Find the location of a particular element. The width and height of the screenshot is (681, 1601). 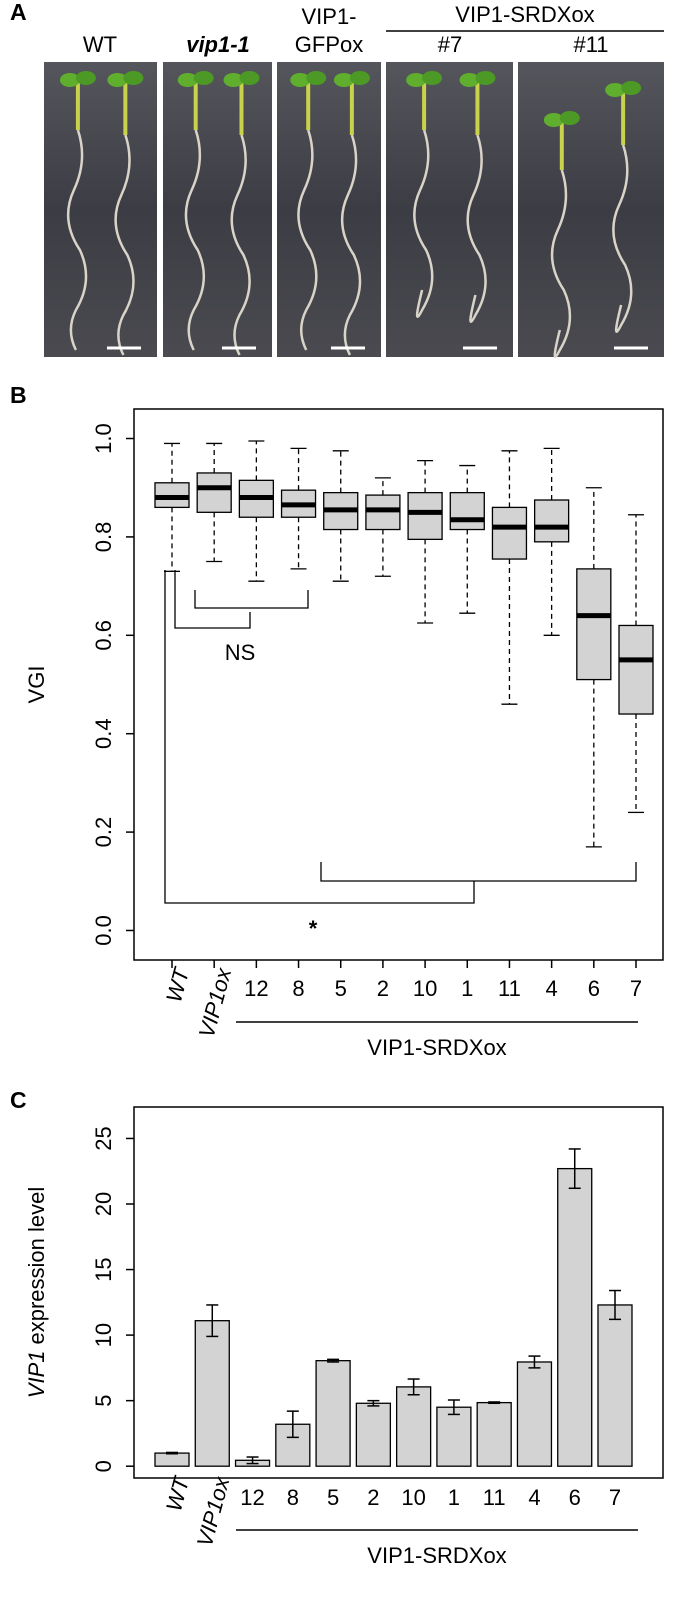

photo-label: VIP1- is located at coordinates (328, 16).